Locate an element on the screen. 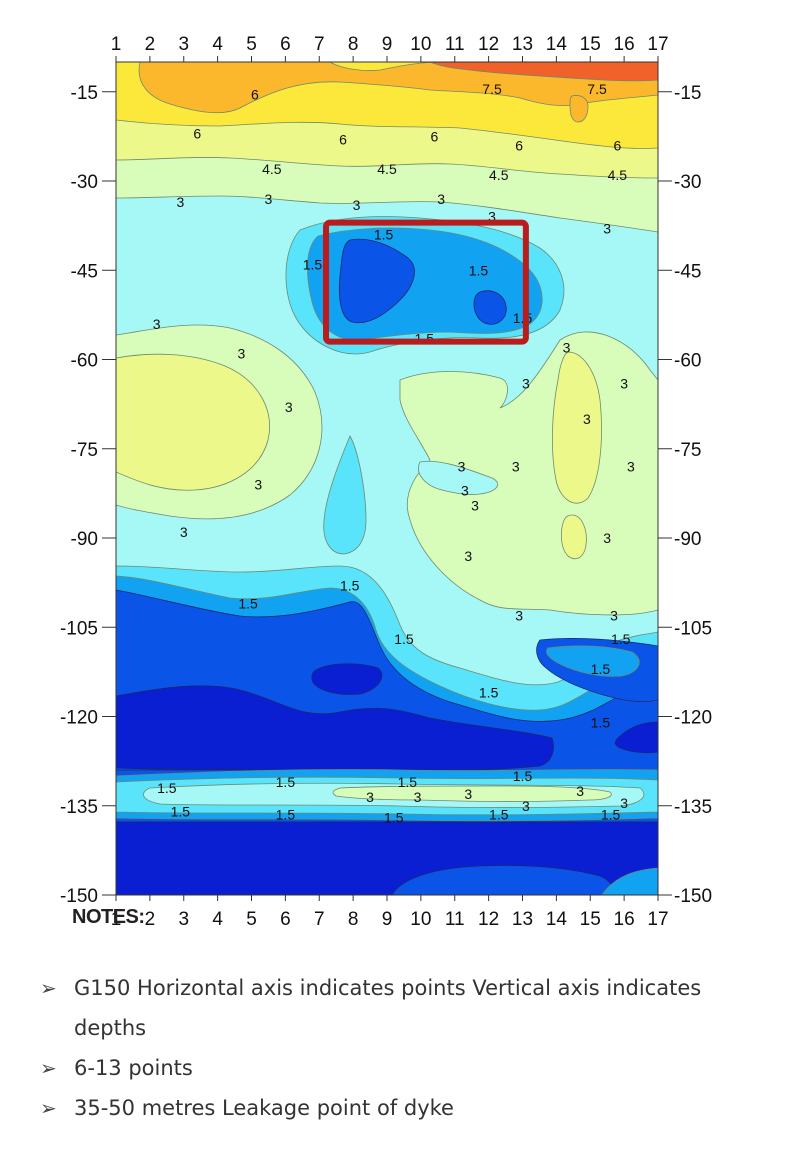 This screenshot has height=1149, width=790. fill-thin-green is located at coordinates (472, 793).